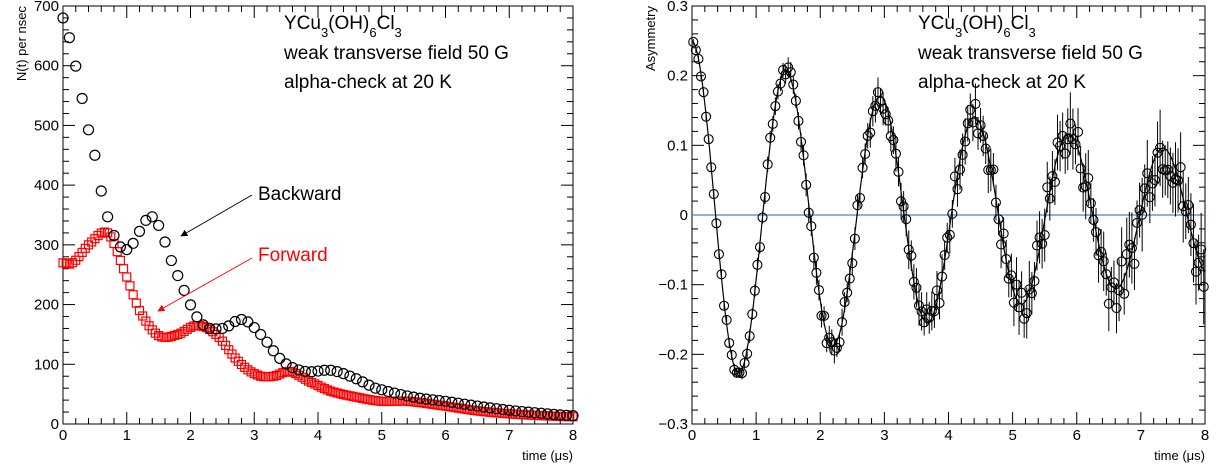 The image size is (1227, 466). I want to click on left-x-tick-label: 5, so click(382, 435).